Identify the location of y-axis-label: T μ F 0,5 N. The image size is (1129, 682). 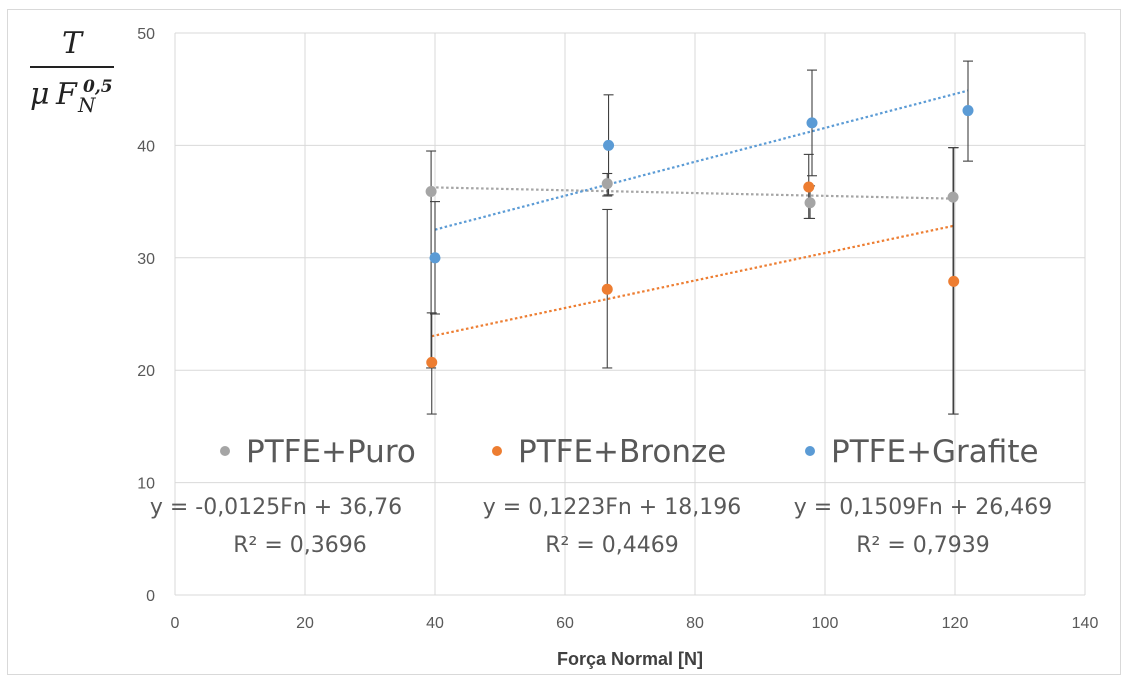
(72, 71).